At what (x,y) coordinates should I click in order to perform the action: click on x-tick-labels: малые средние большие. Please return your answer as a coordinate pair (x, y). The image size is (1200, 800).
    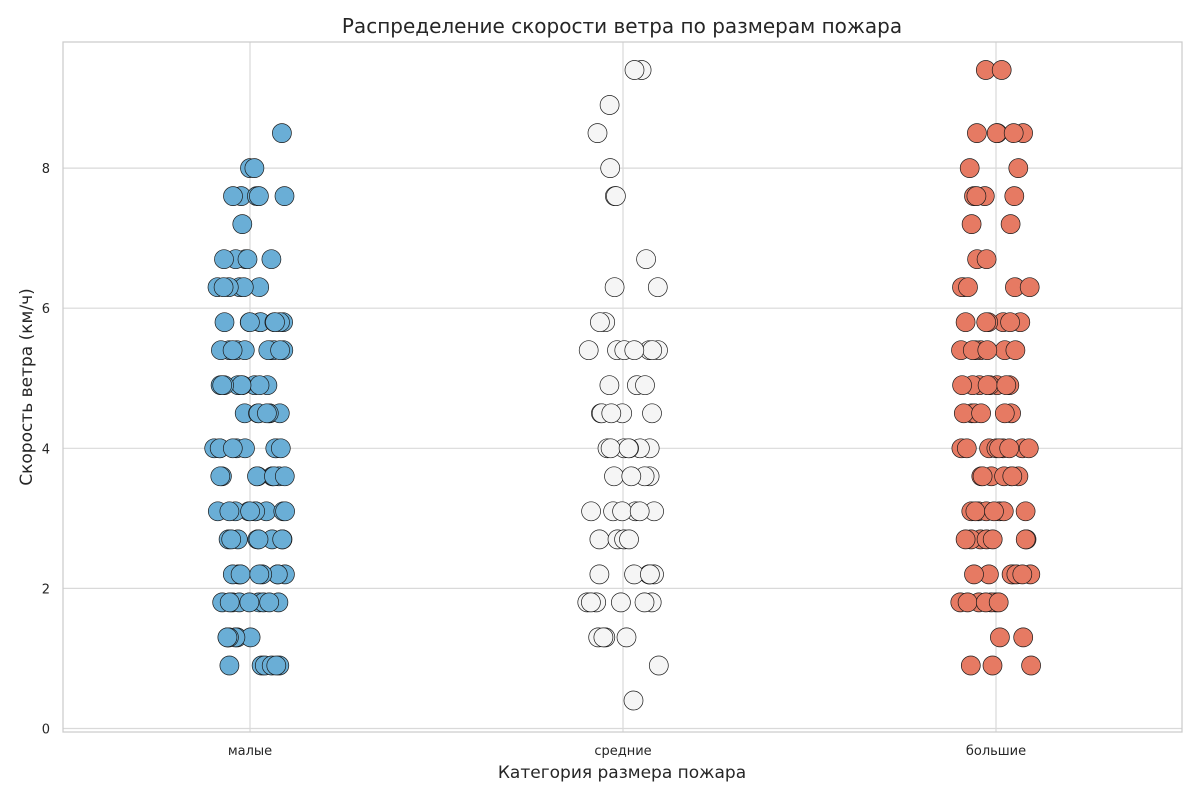
    Looking at the image, I should click on (627, 751).